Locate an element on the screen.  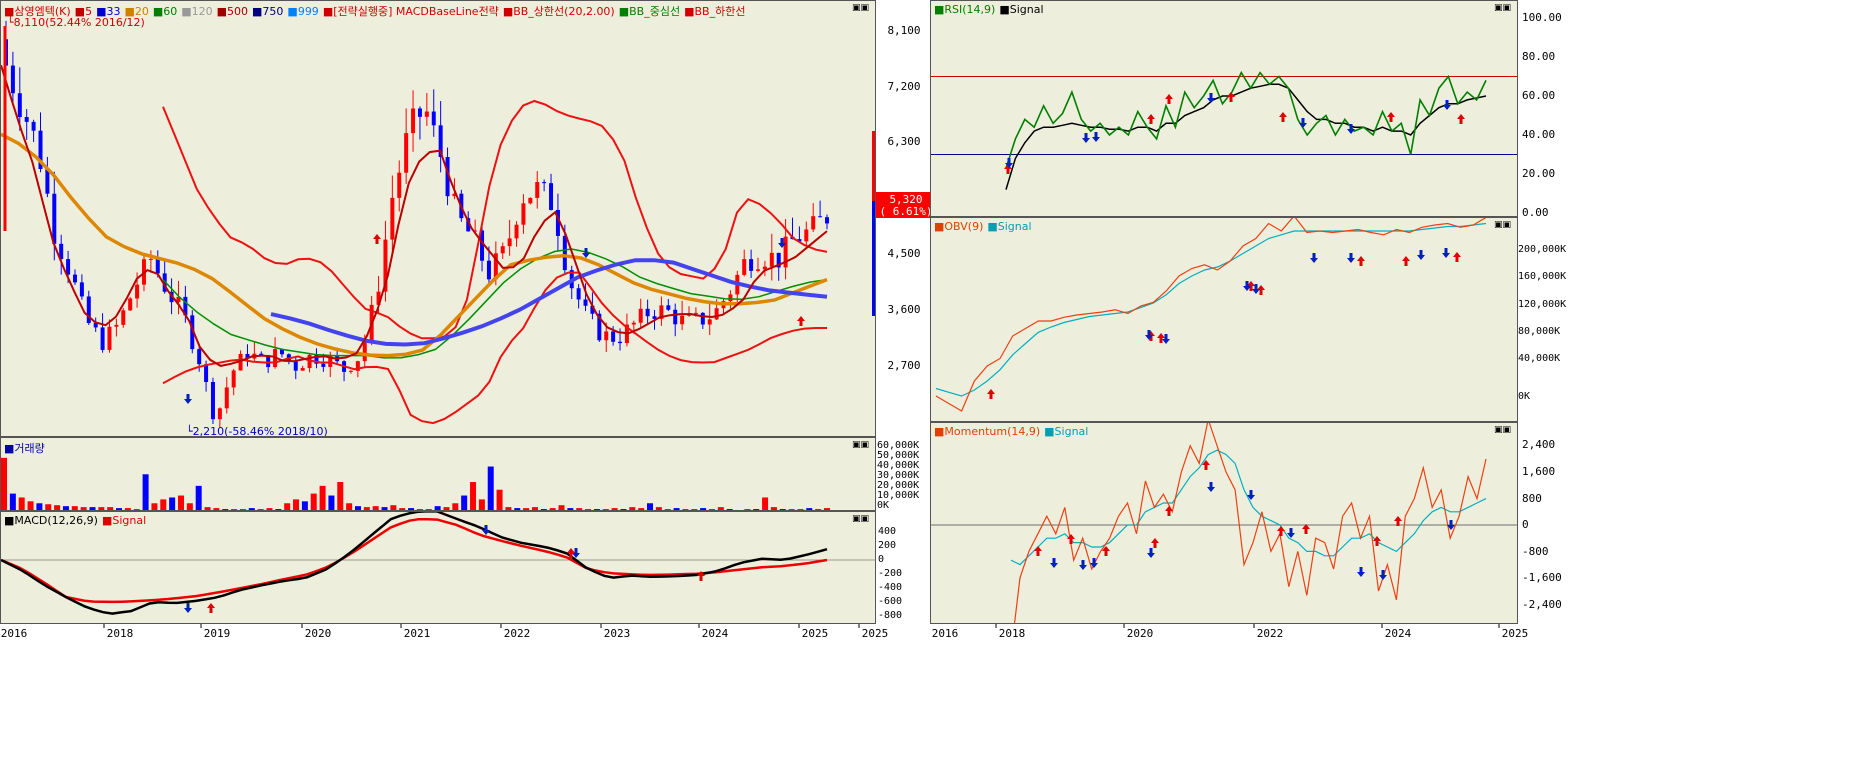
volume-tick: 40,000K is located at coordinates (898, 465).